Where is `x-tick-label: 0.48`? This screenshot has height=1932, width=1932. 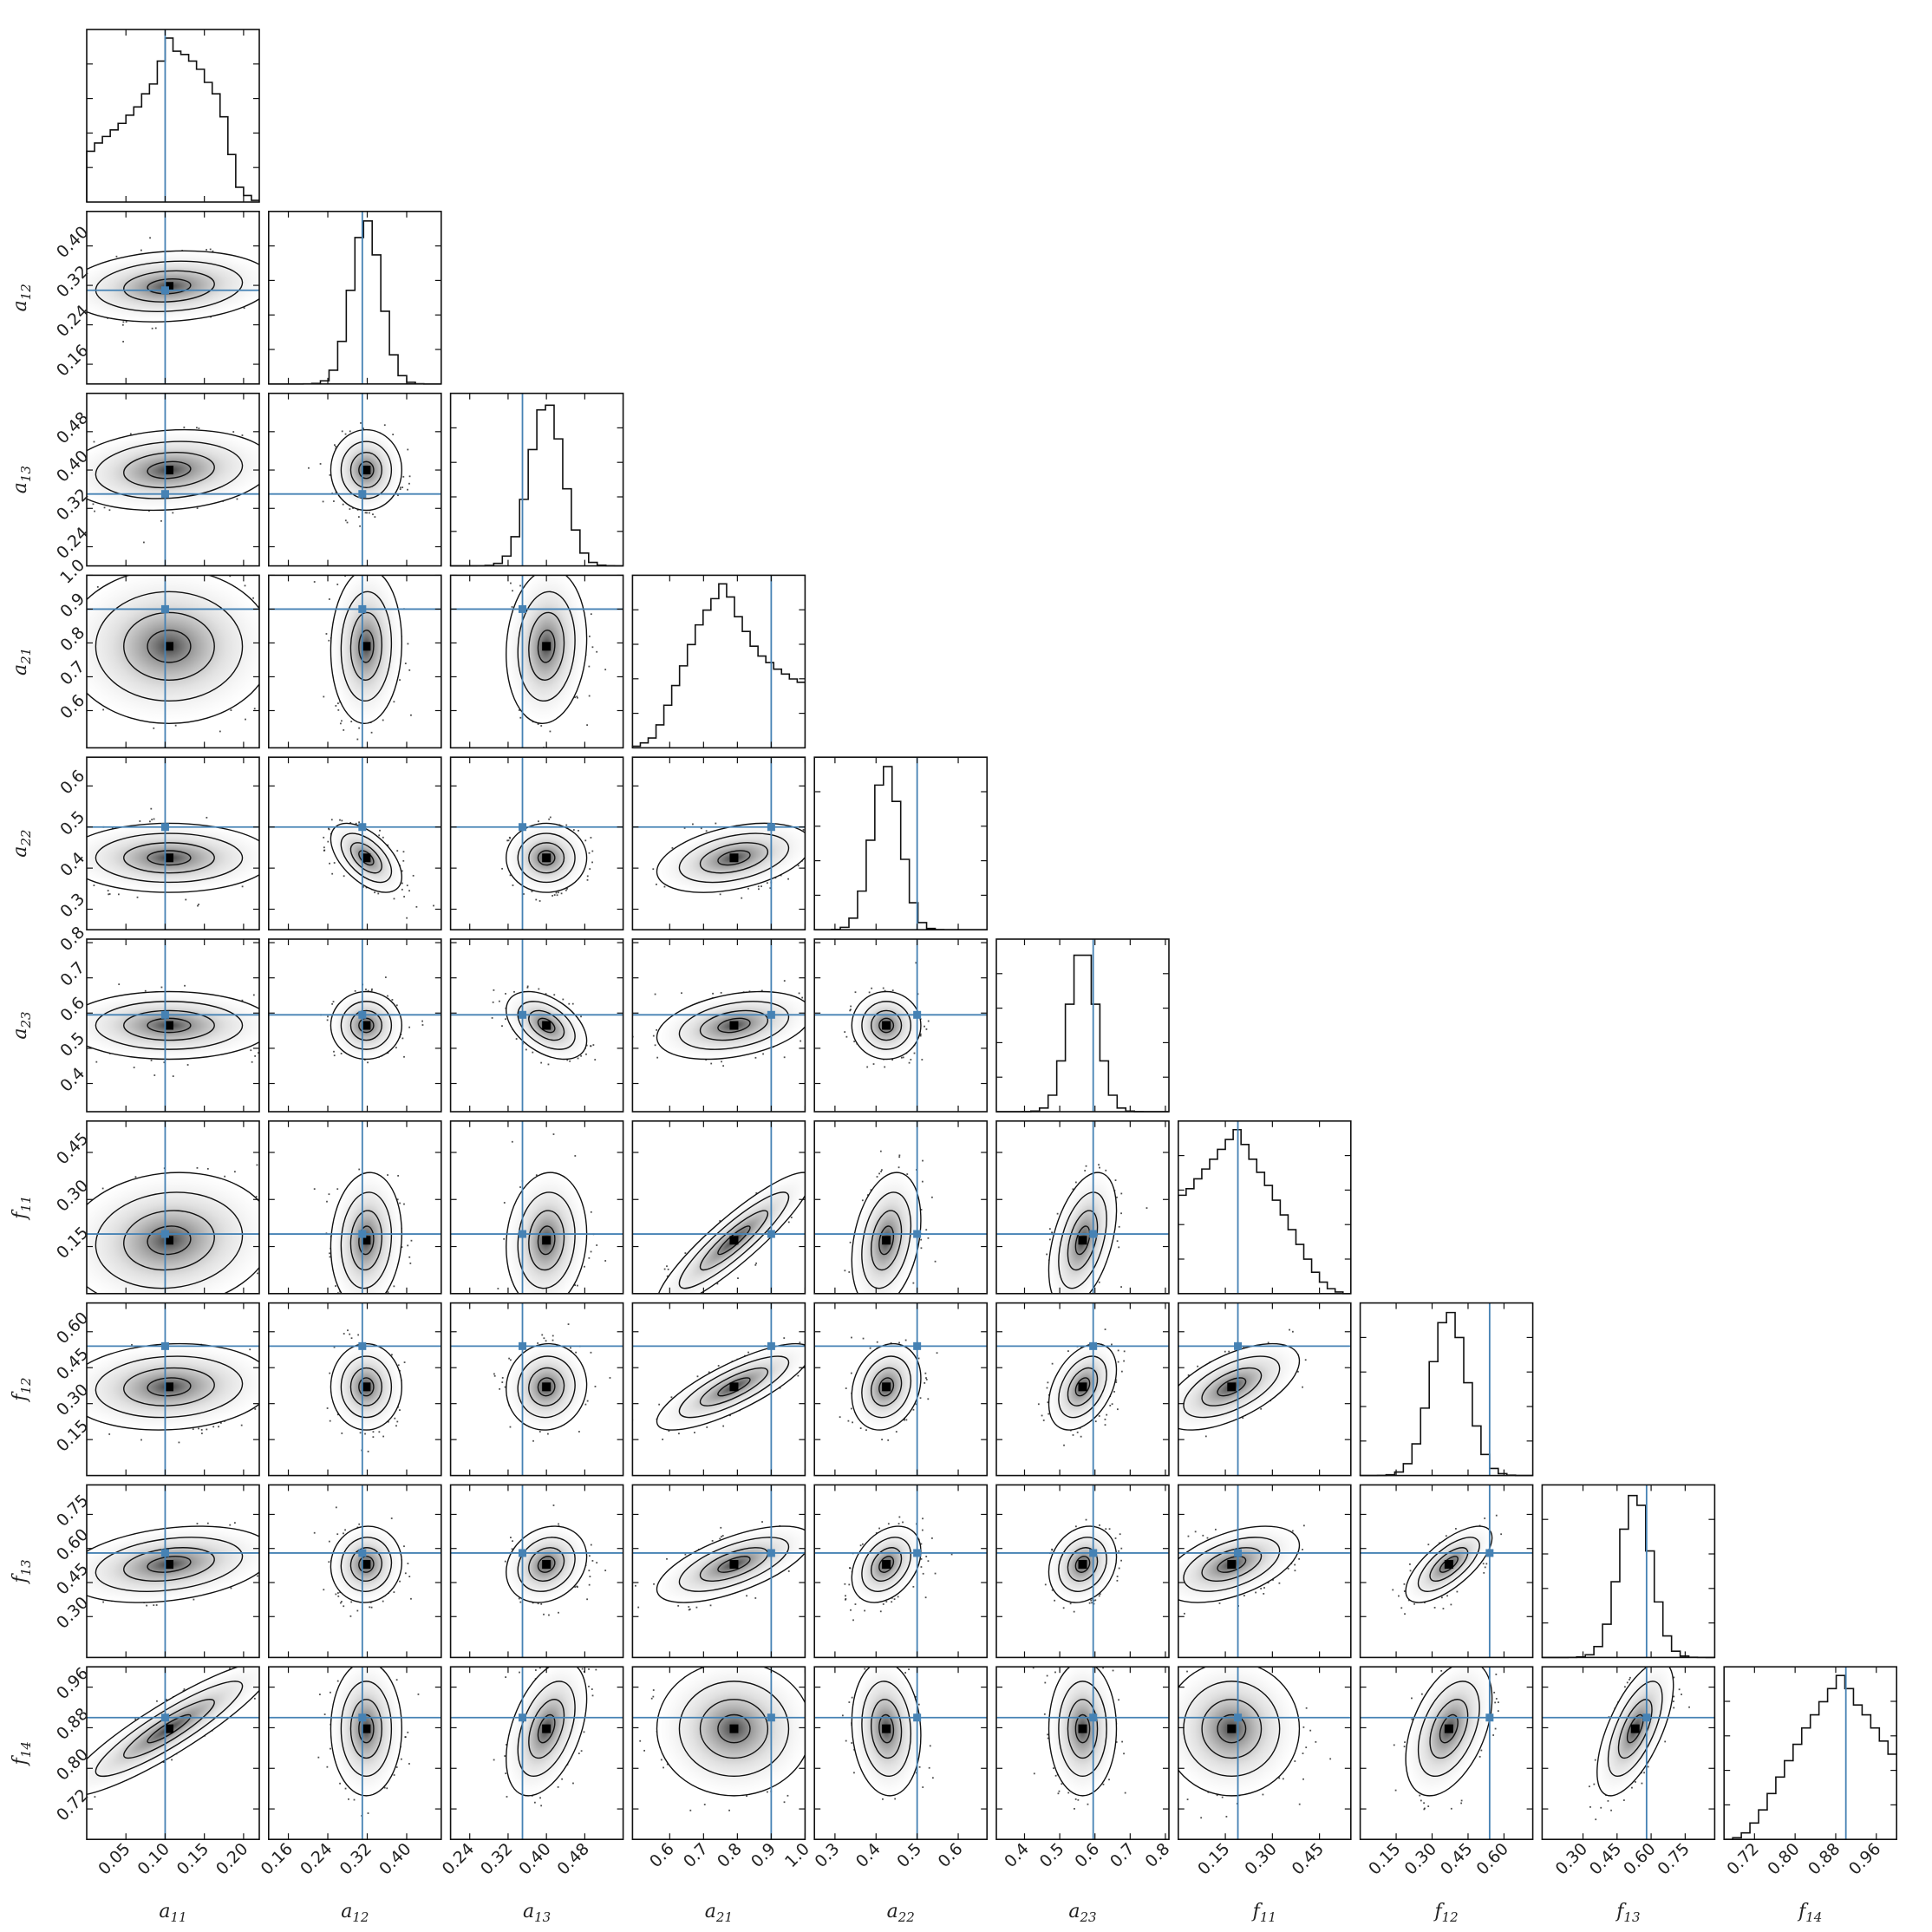 x-tick-label: 0.48 is located at coordinates (572, 1858).